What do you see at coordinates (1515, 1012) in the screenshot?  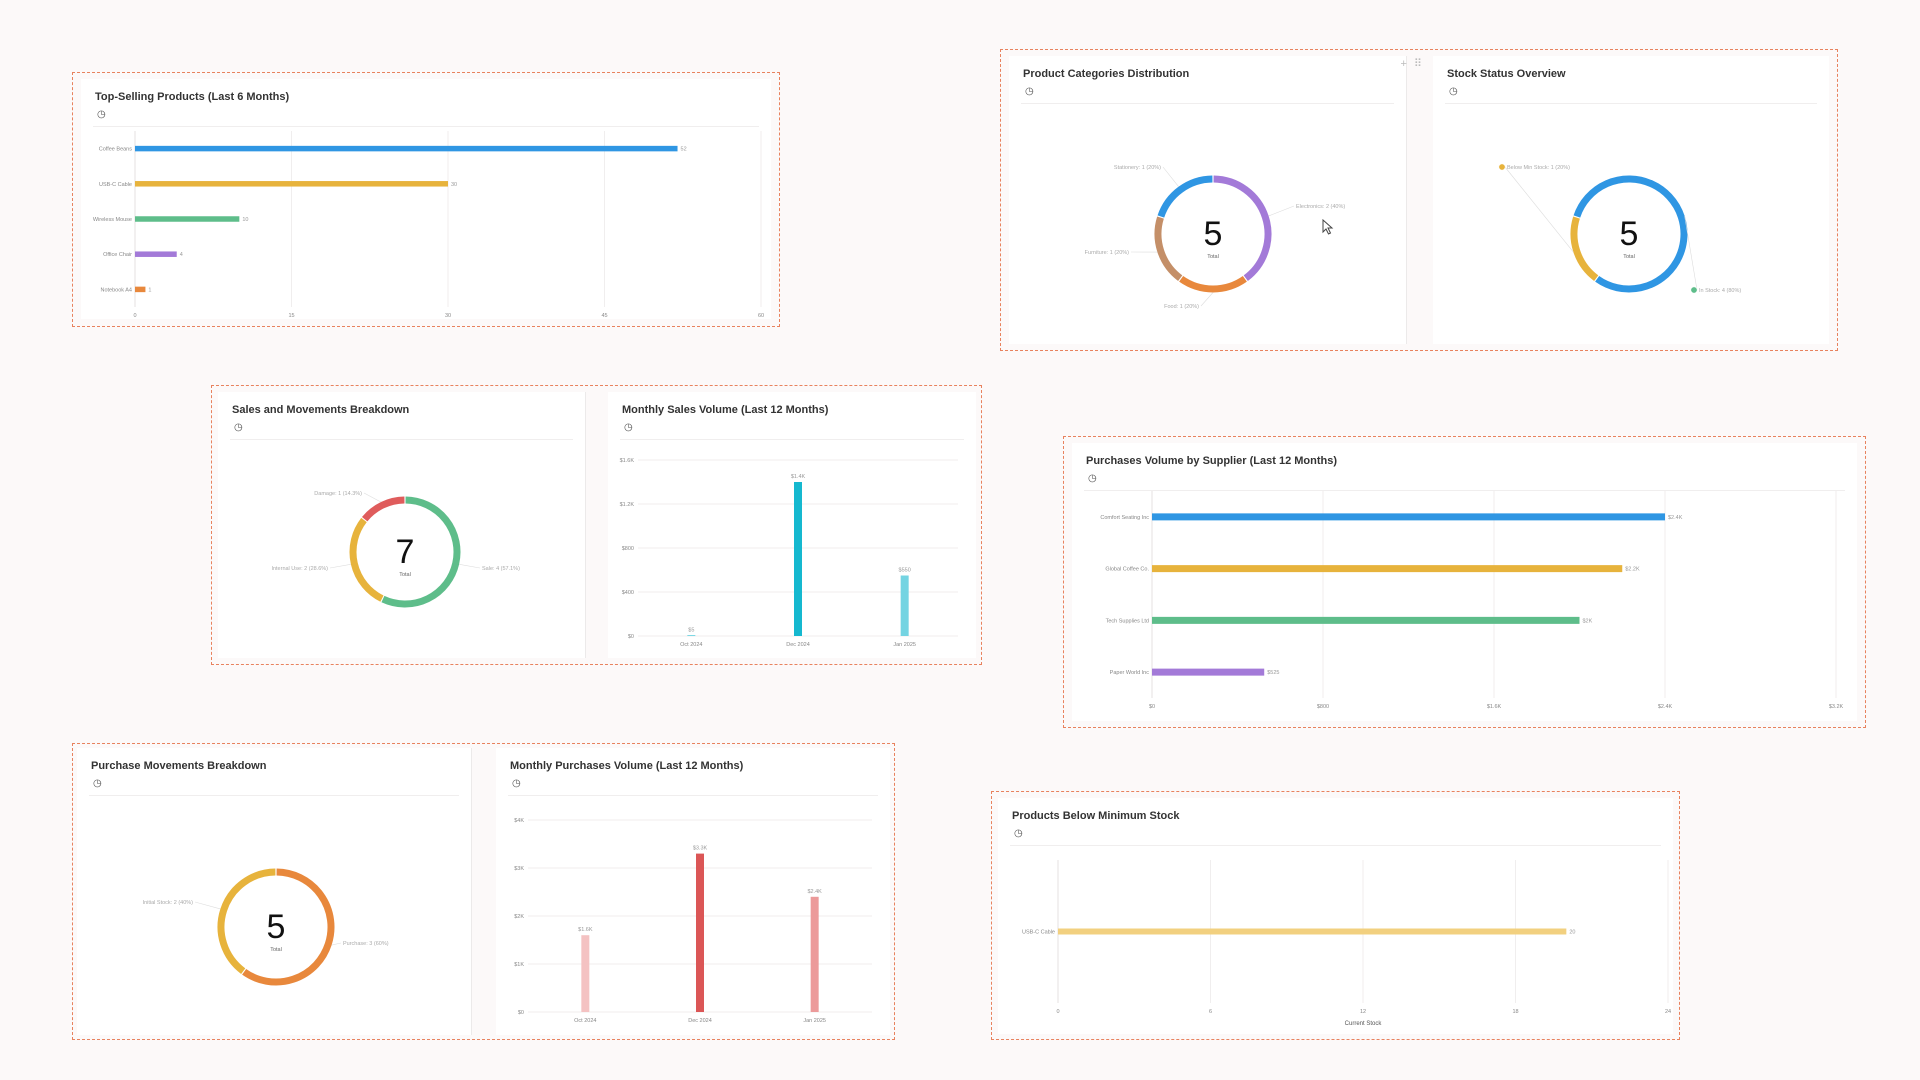 I see `x-tick-label: 18` at bounding box center [1515, 1012].